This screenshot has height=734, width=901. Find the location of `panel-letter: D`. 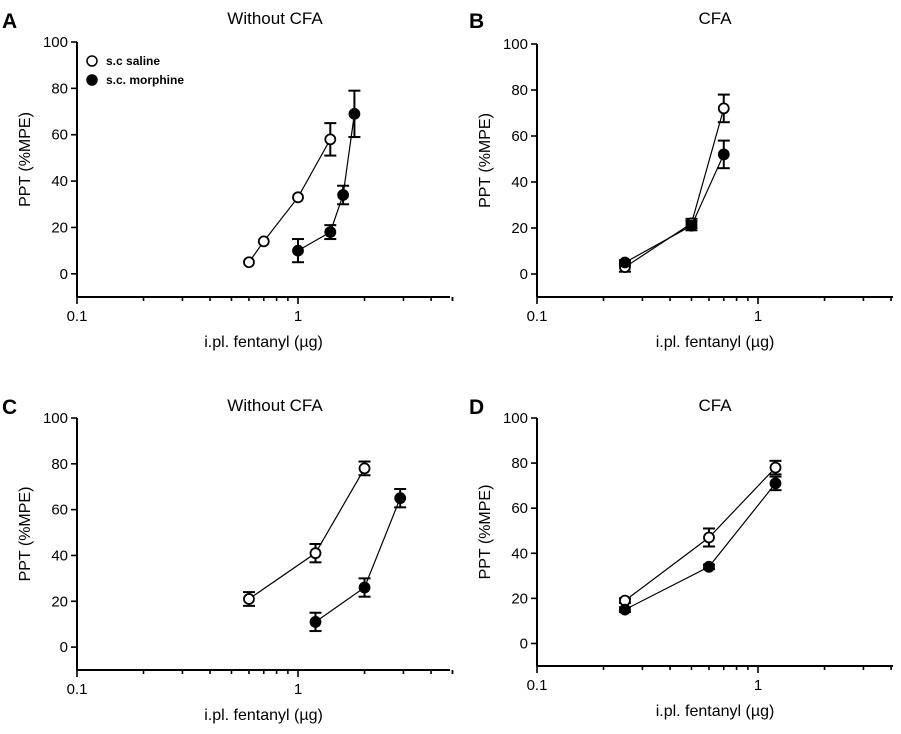

panel-letter: D is located at coordinates (476, 407).